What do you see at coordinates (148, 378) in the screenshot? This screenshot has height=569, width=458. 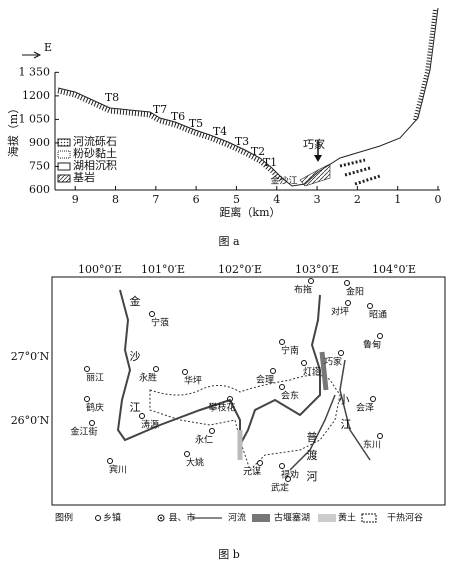 I see `place-label: 永胜` at bounding box center [148, 378].